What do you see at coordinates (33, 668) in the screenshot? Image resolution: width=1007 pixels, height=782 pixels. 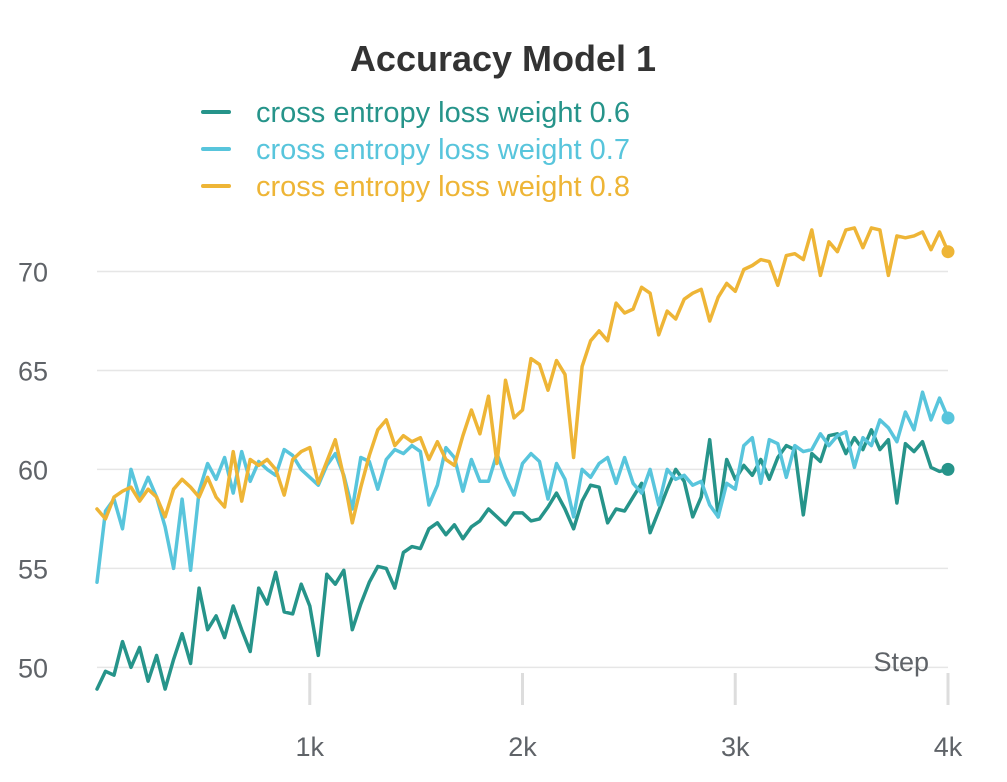 I see `y-tick-label: 50` at bounding box center [33, 668].